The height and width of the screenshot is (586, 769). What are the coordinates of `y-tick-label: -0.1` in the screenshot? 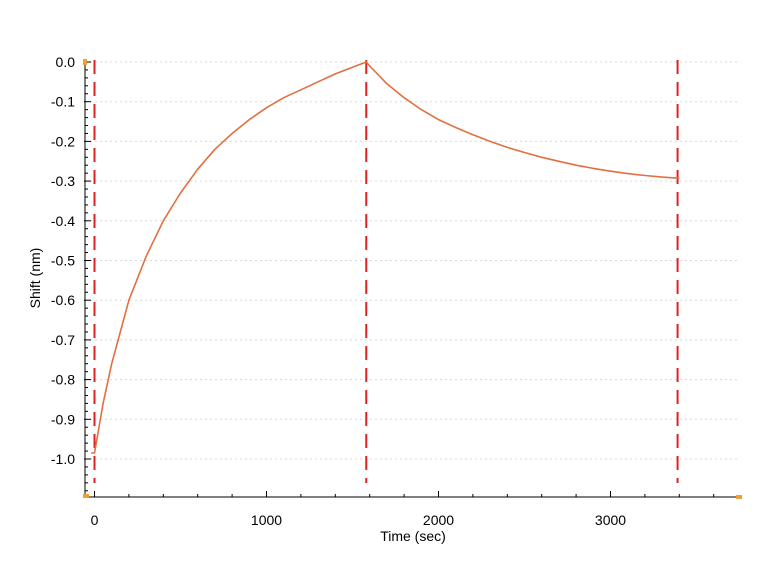 It's located at (63, 102).